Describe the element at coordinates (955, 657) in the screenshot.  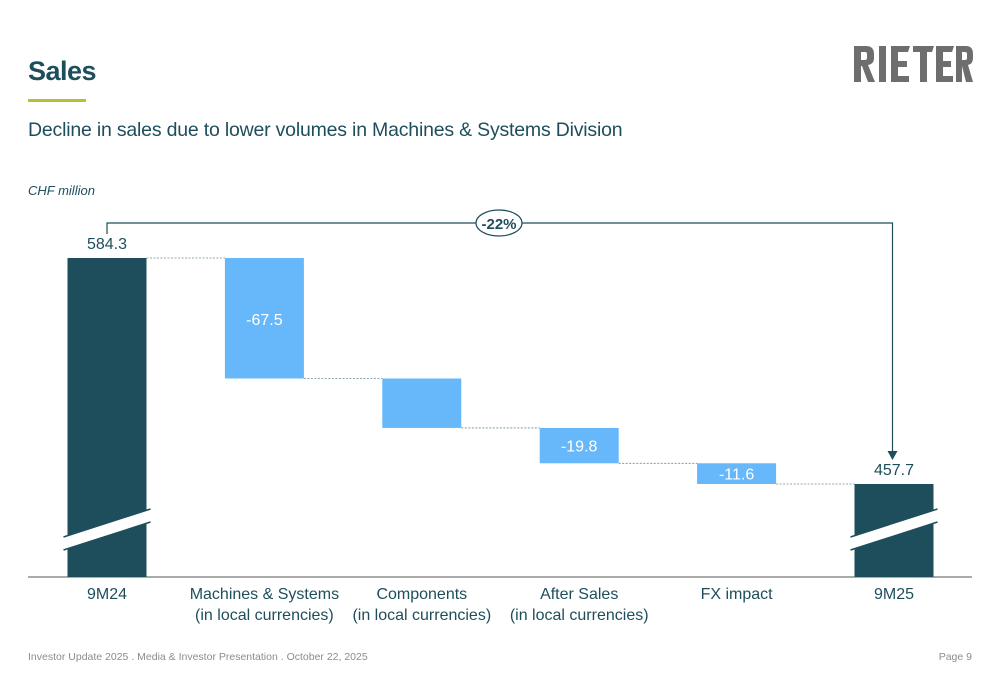
I see `page-number: Page 9` at that location.